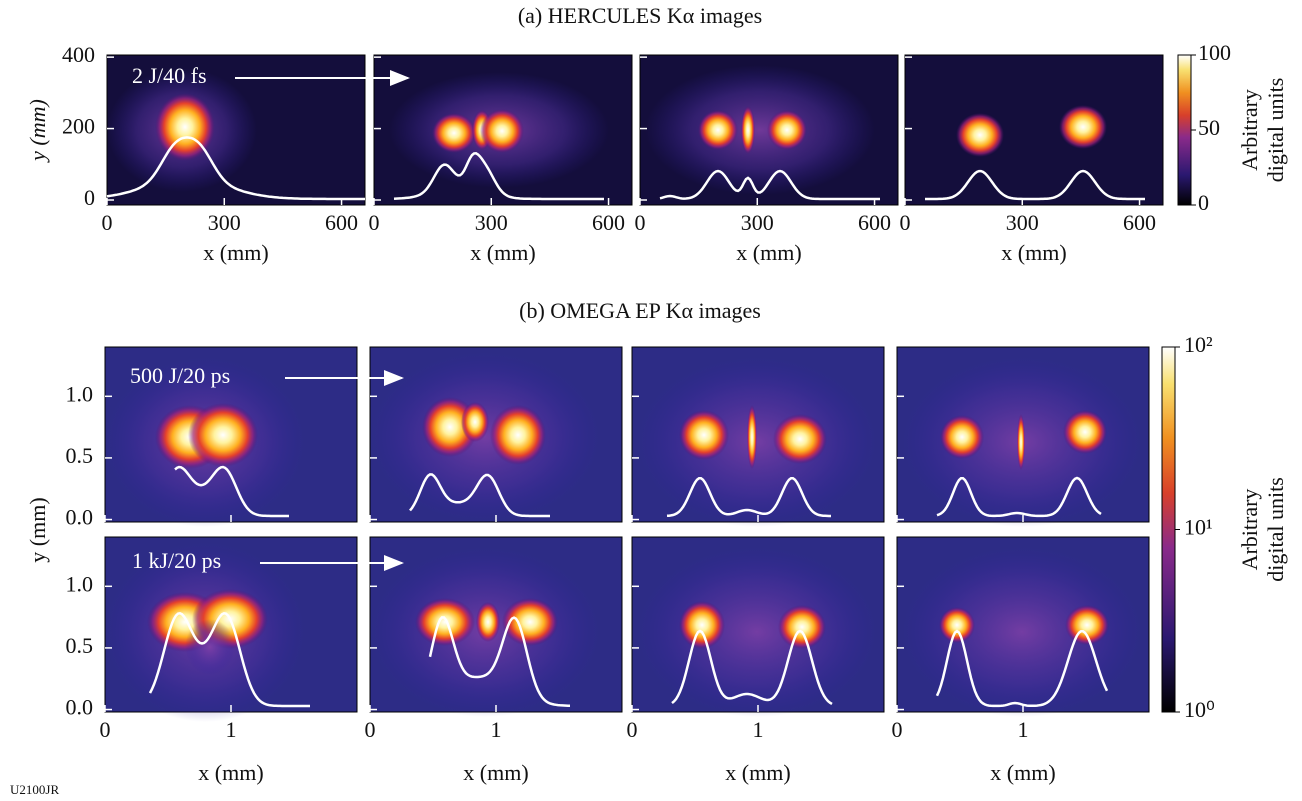 The width and height of the screenshot is (1302, 801). Describe the element at coordinates (176, 560) in the screenshot. I see `annotation: 1 kJ/20 ps` at that location.